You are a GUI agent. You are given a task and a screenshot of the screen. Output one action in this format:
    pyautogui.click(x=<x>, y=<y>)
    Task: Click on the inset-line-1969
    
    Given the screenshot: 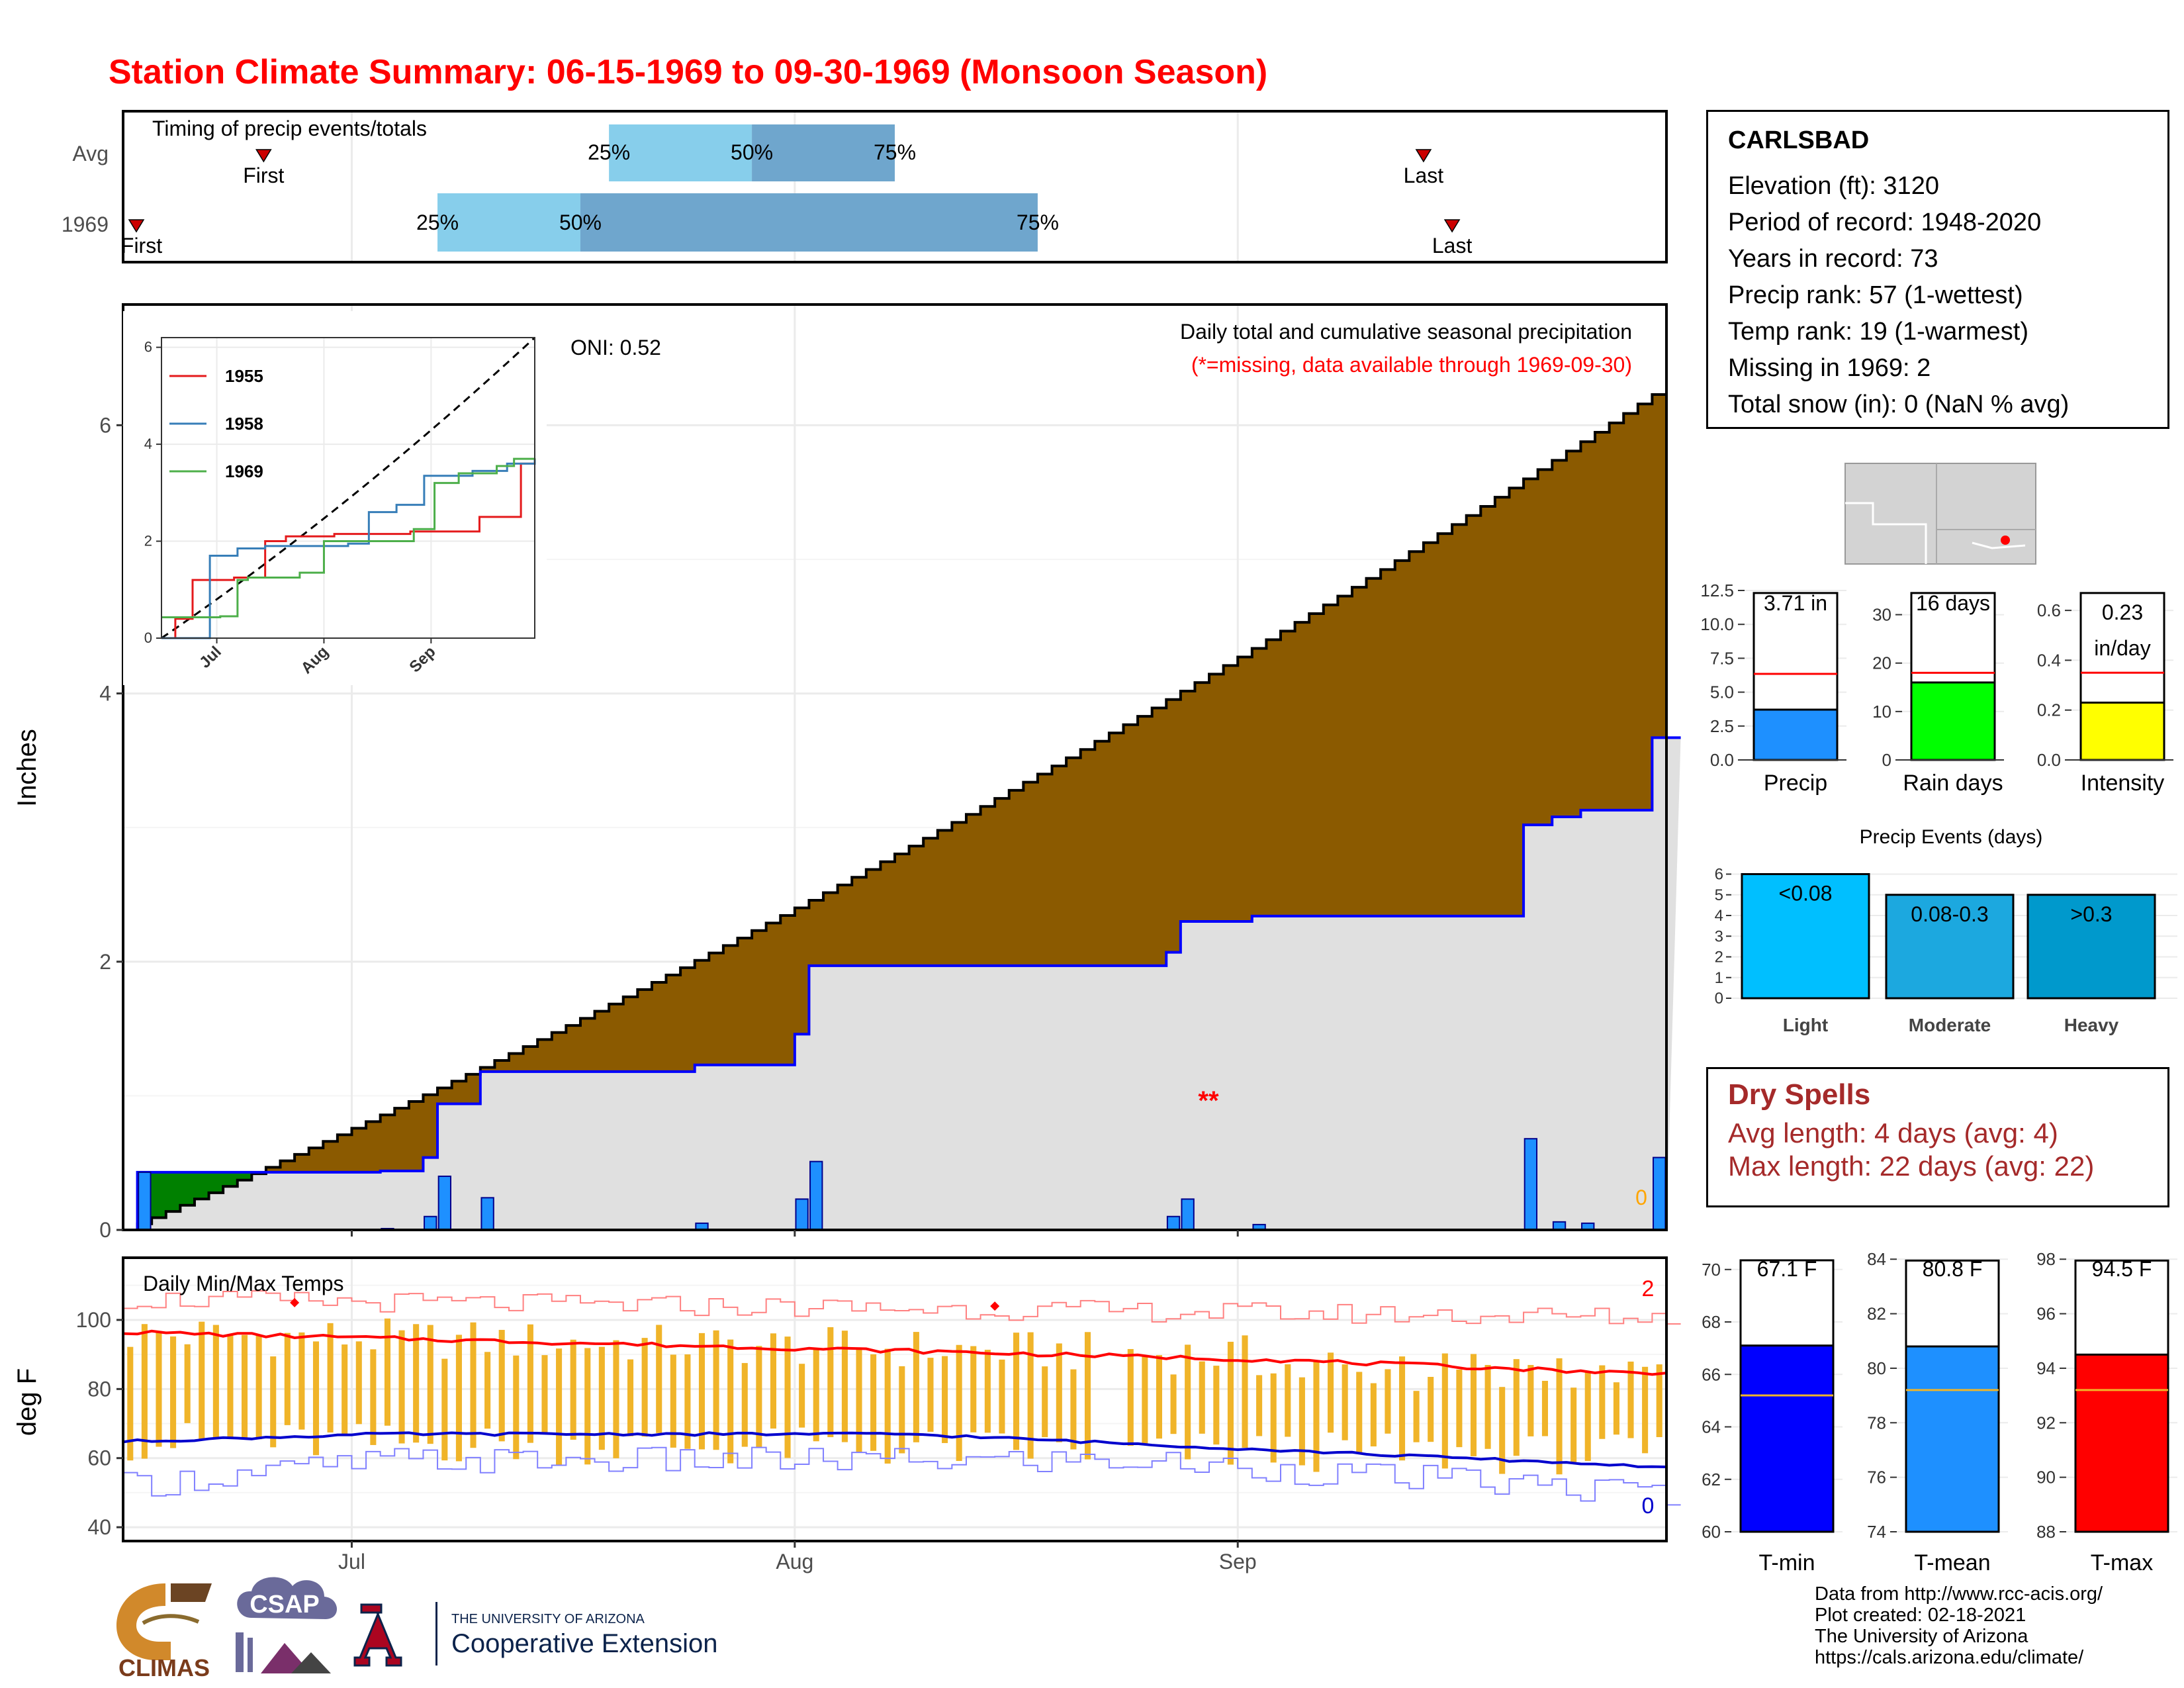 What is the action you would take?
    pyautogui.click(x=348, y=538)
    